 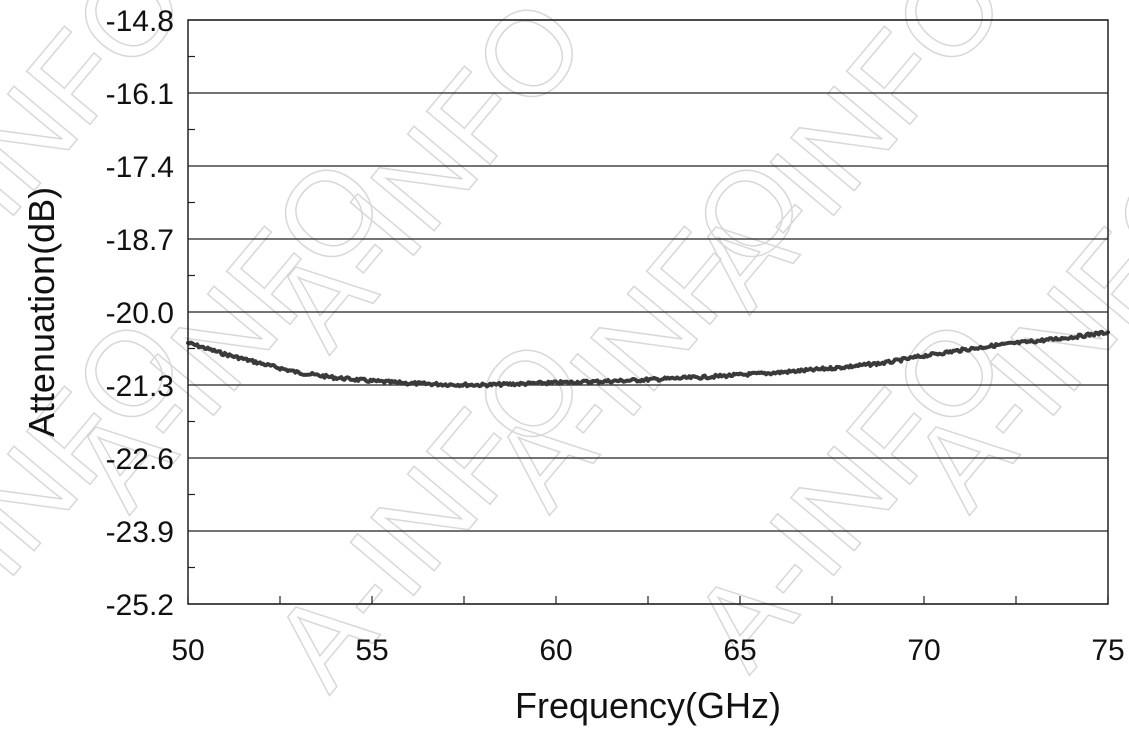 I want to click on x-tick-label: 55, so click(x=371, y=650).